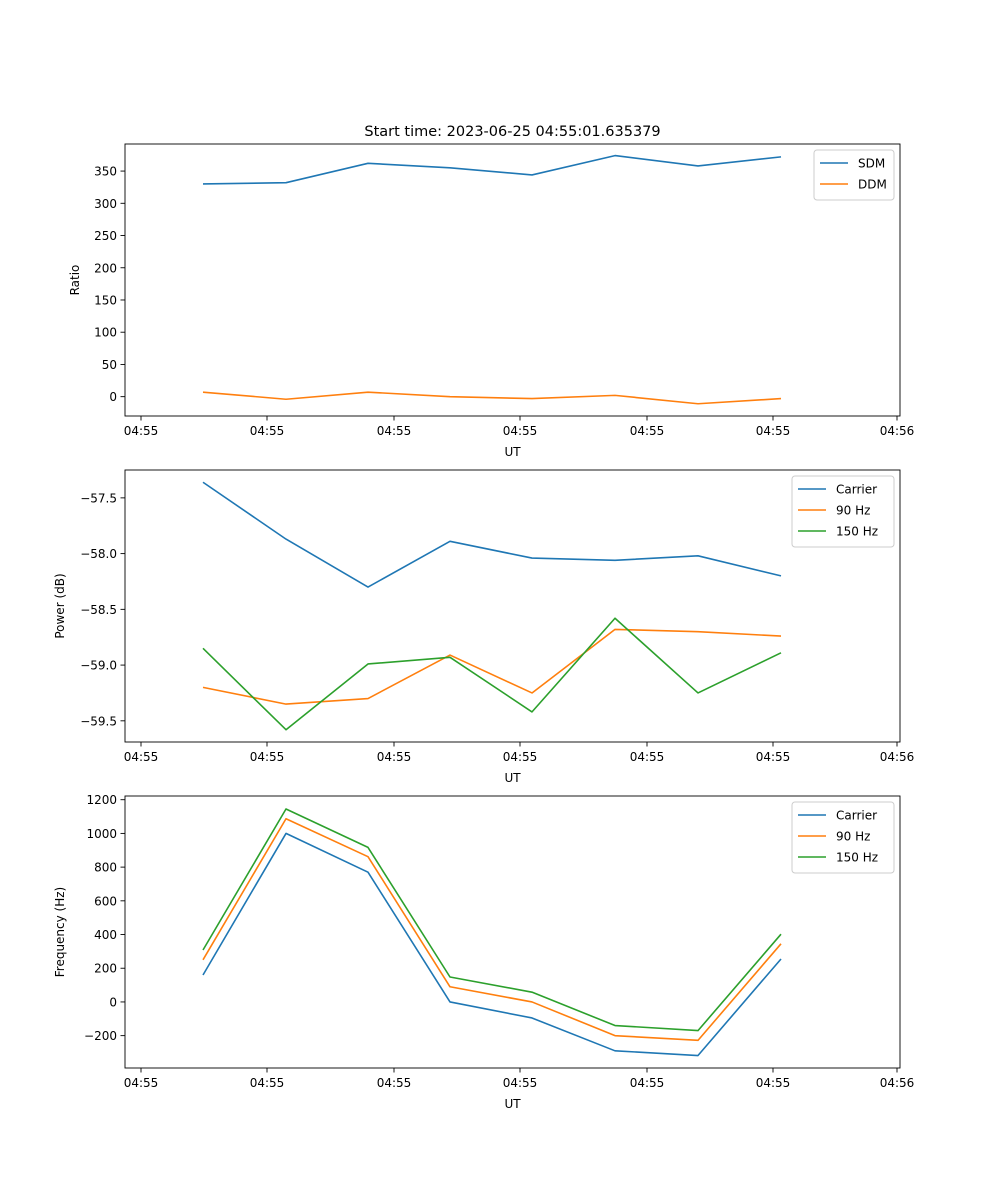 This screenshot has height=1200, width=1000. What do you see at coordinates (98, 666) in the screenshot?
I see `y-tick-label: −59.0` at bounding box center [98, 666].